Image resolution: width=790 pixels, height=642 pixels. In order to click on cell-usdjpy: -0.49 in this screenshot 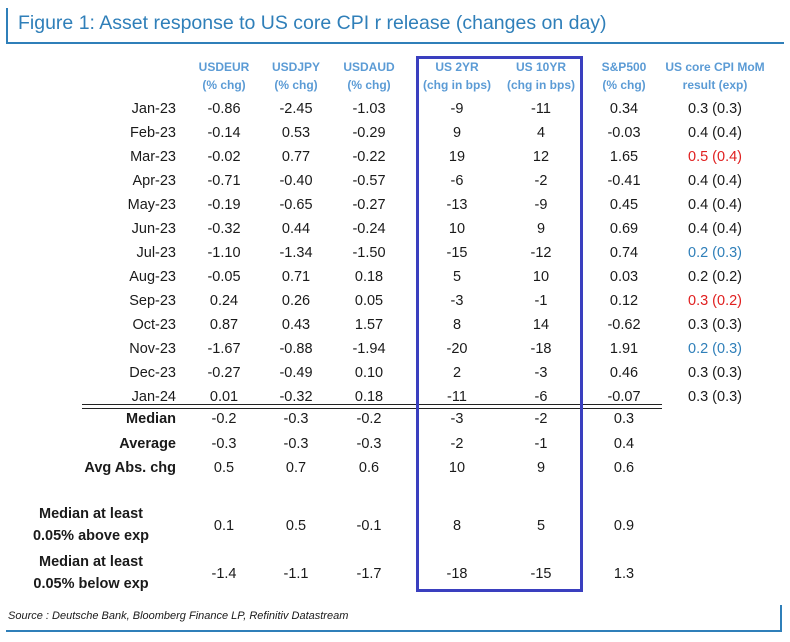, I will do `click(296, 373)`.